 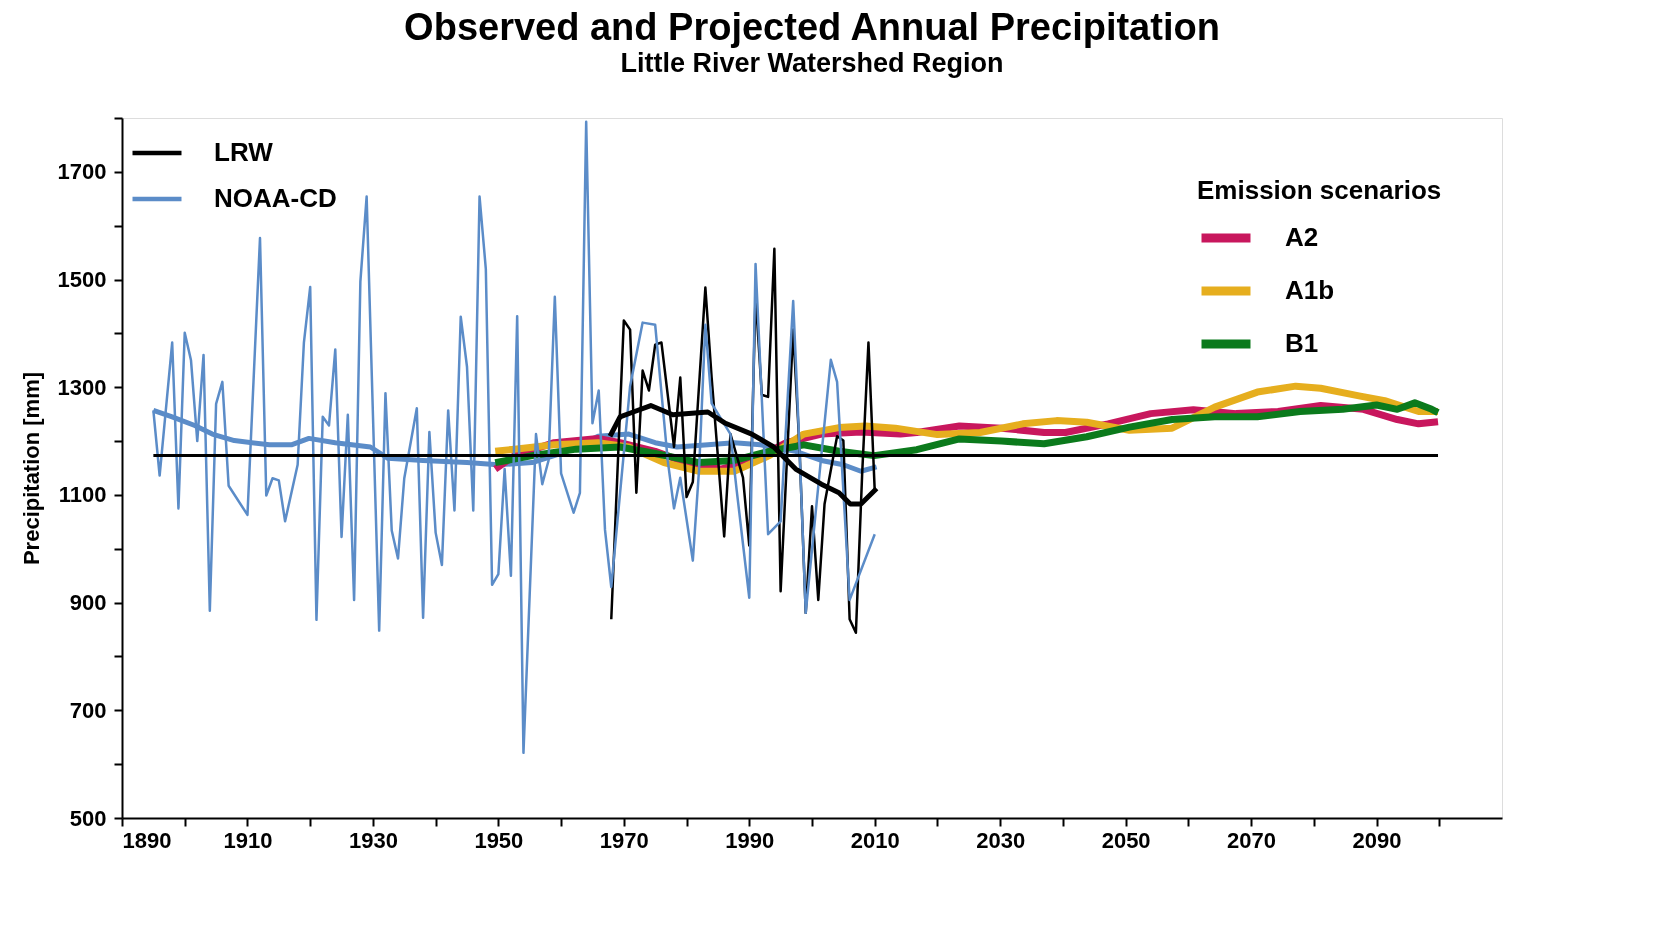 What do you see at coordinates (88, 818) in the screenshot?
I see `y-tick-label: 500` at bounding box center [88, 818].